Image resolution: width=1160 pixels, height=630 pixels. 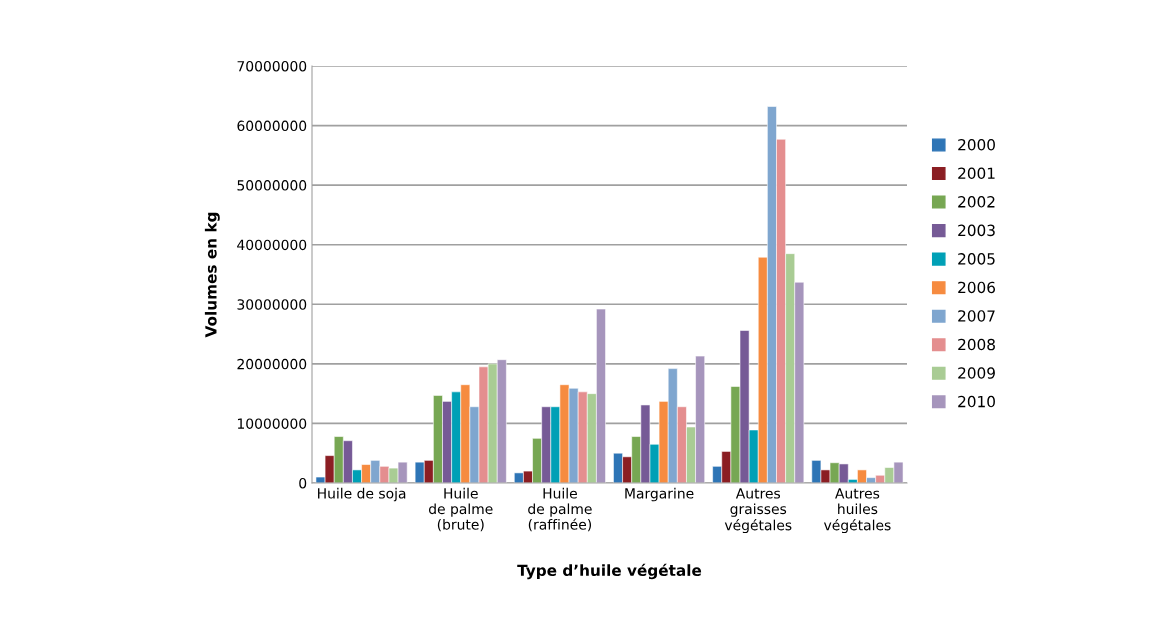 I want to click on legend-label: 2000, so click(x=976, y=144).